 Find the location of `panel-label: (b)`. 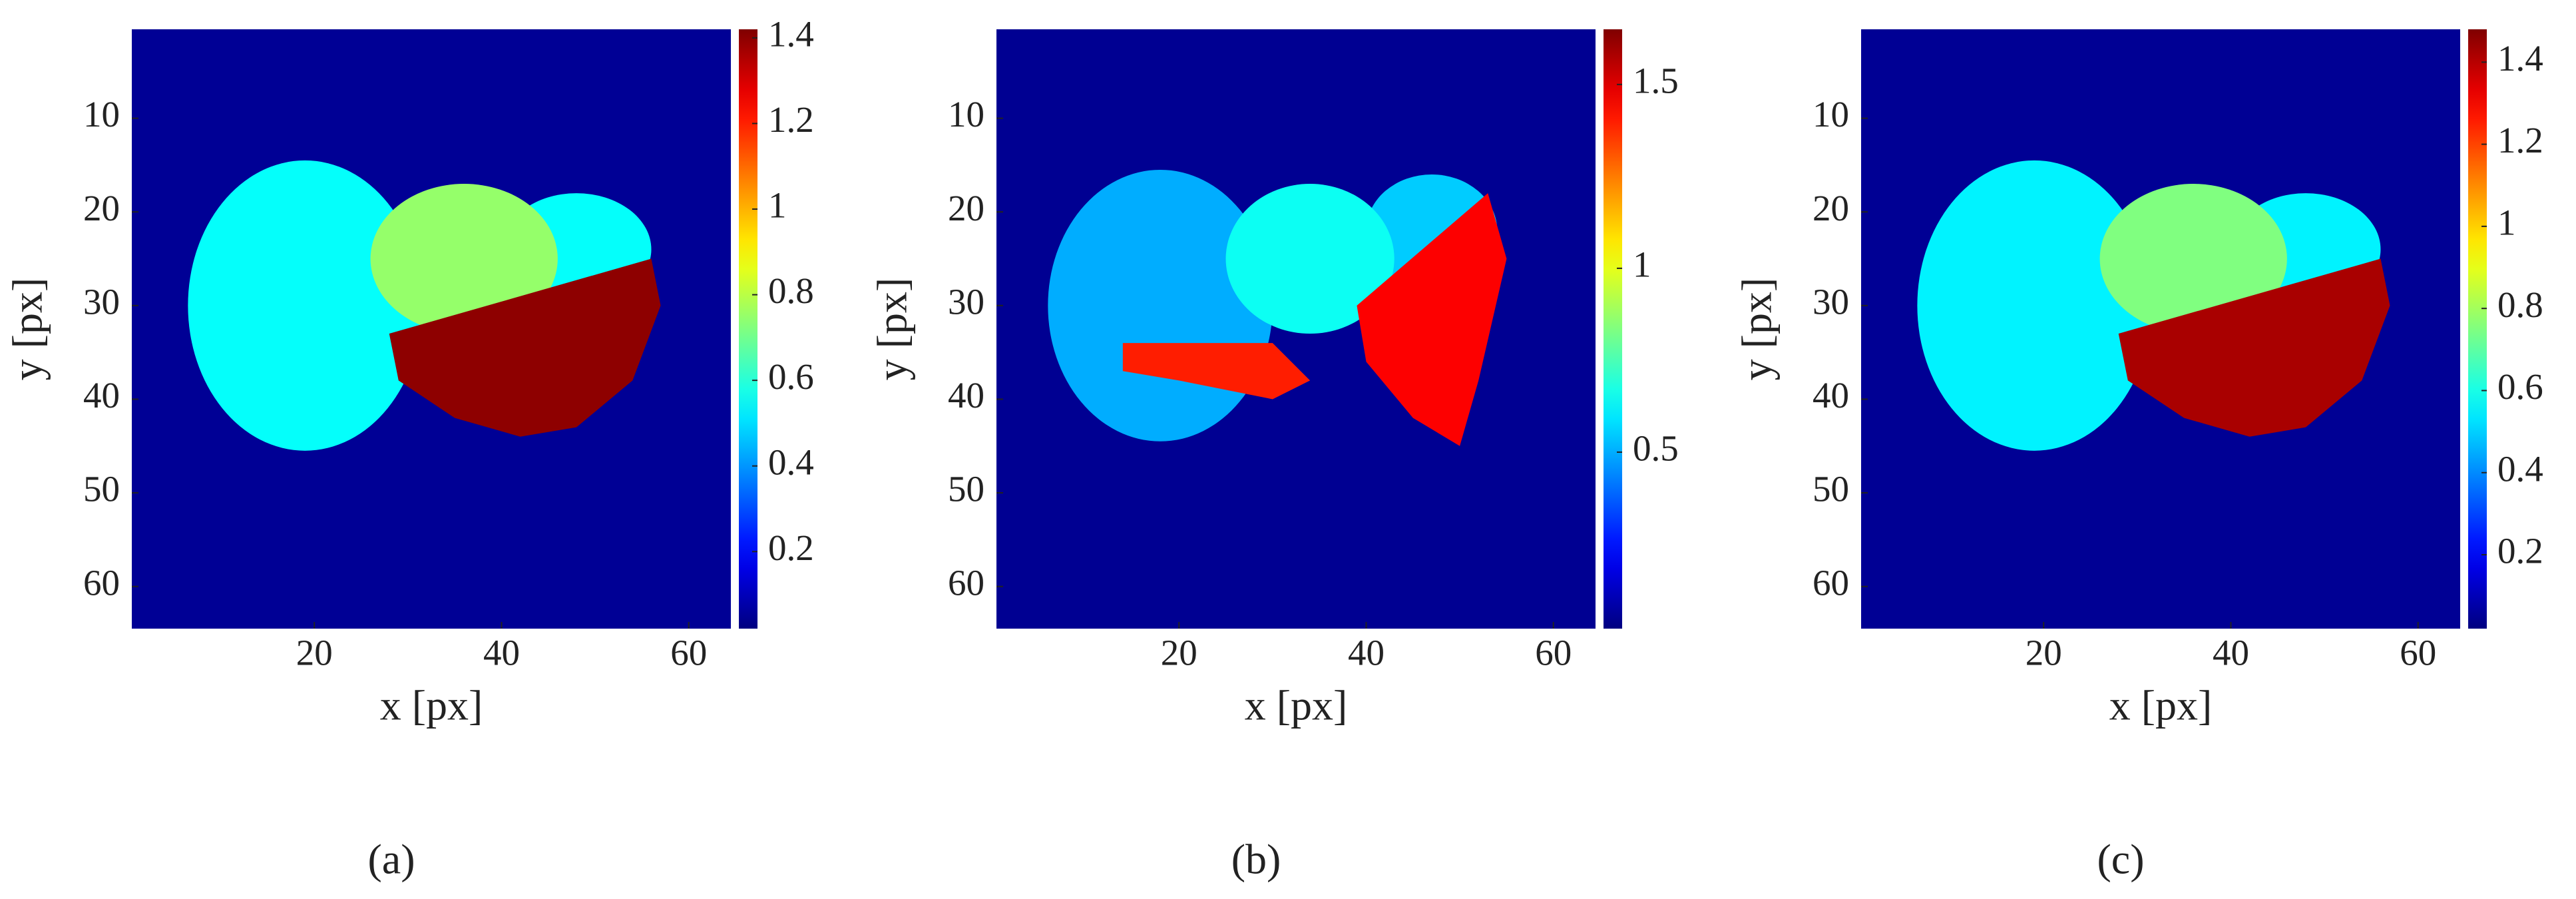

panel-label: (b) is located at coordinates (1256, 859).